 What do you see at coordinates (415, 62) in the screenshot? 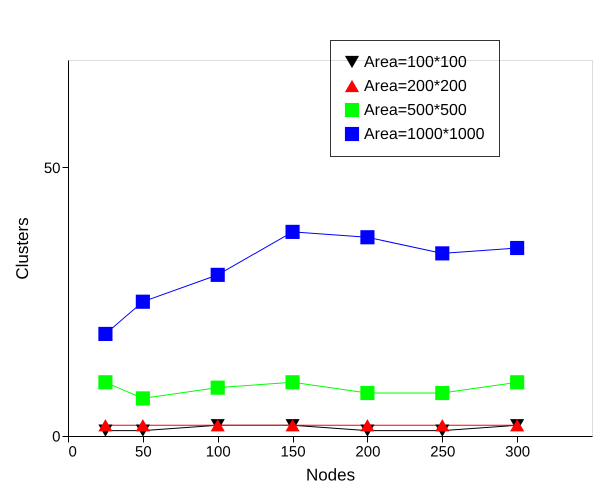
I see `legend-label: Area=100*100` at bounding box center [415, 62].